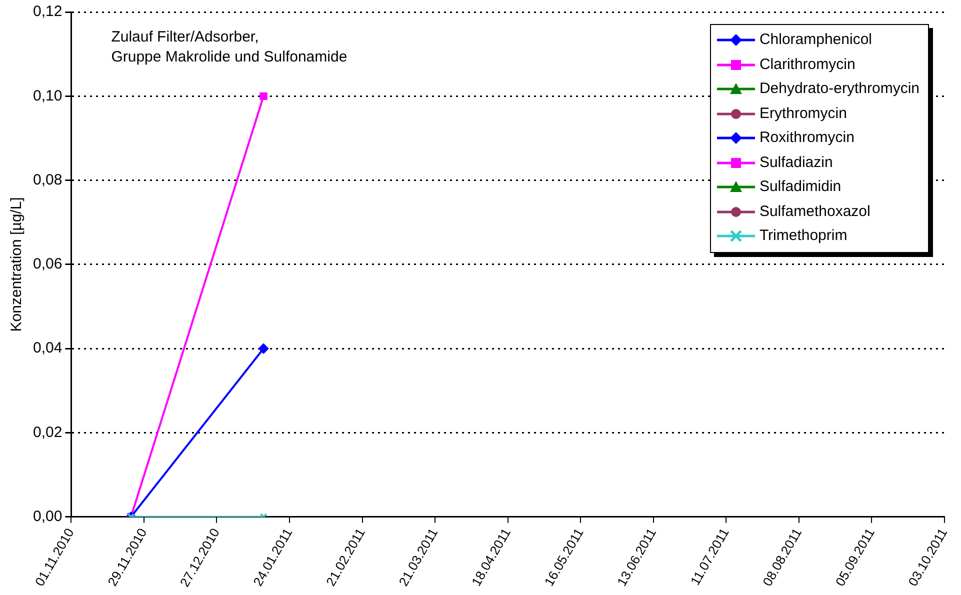 This screenshot has height=595, width=961. Describe the element at coordinates (47, 179) in the screenshot. I see `y-tick-label: 0,08` at that location.